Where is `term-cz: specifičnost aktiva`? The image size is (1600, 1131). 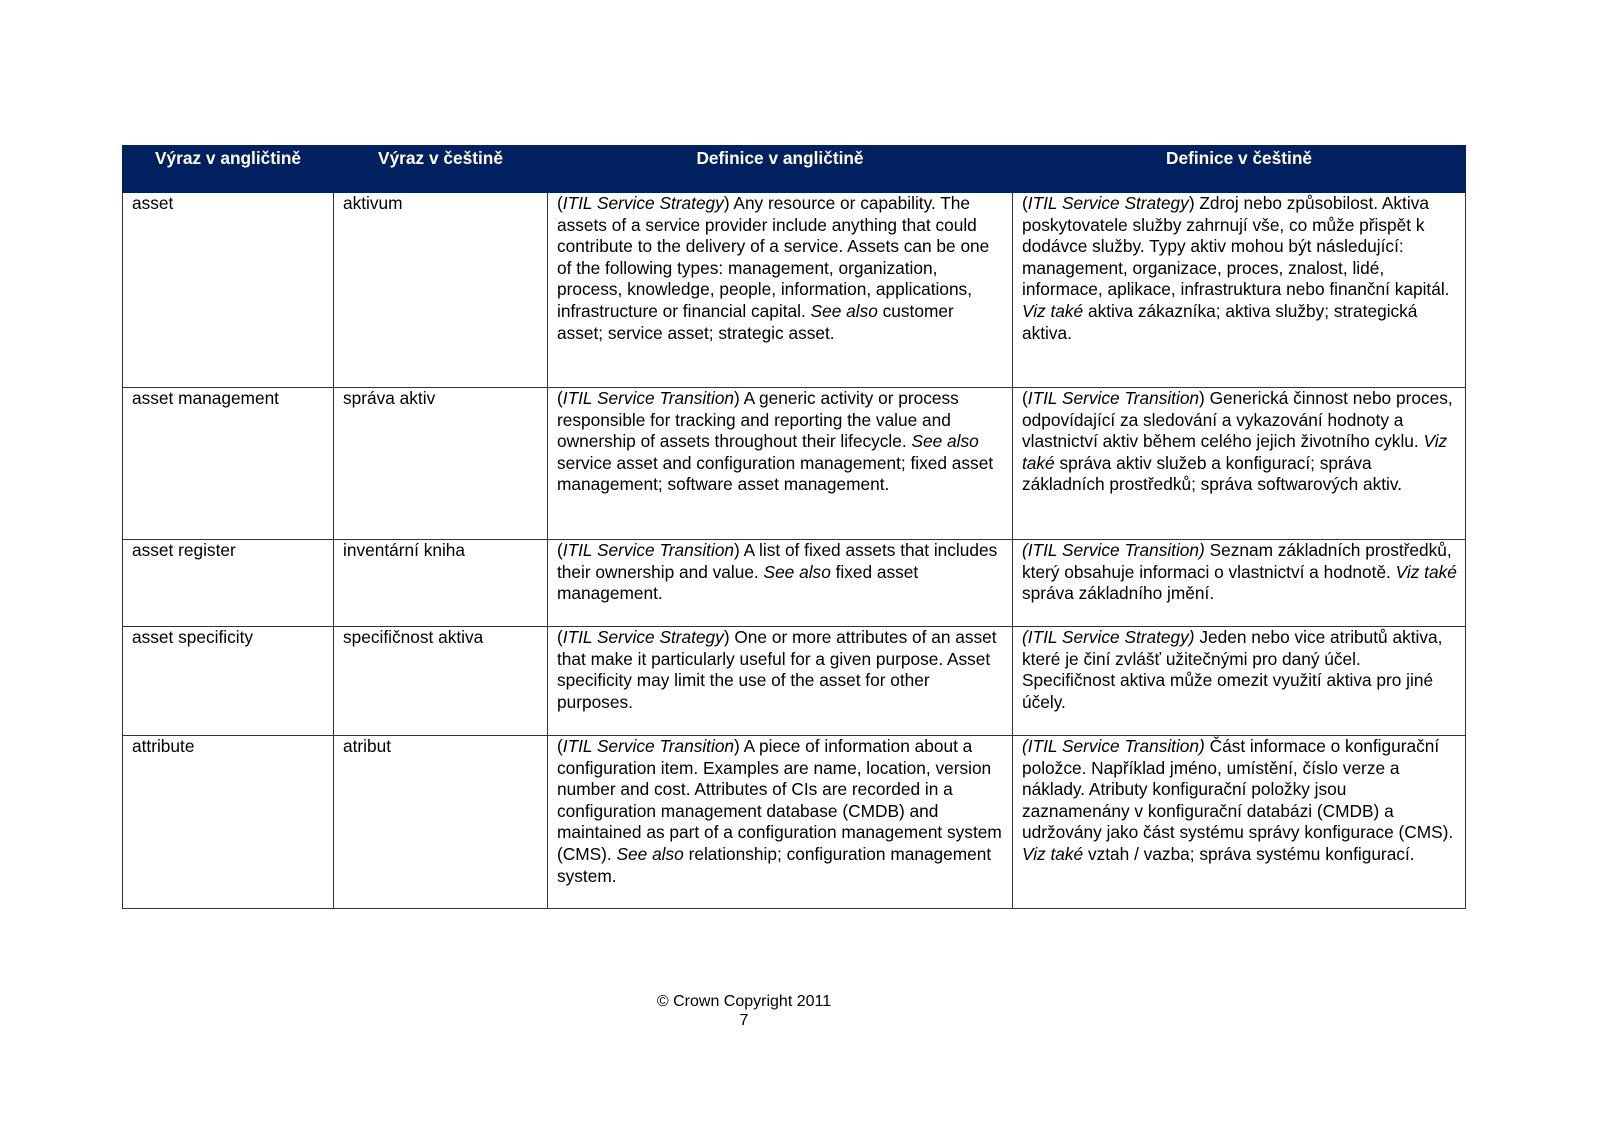 term-cz: specifičnost aktiva is located at coordinates (440, 681).